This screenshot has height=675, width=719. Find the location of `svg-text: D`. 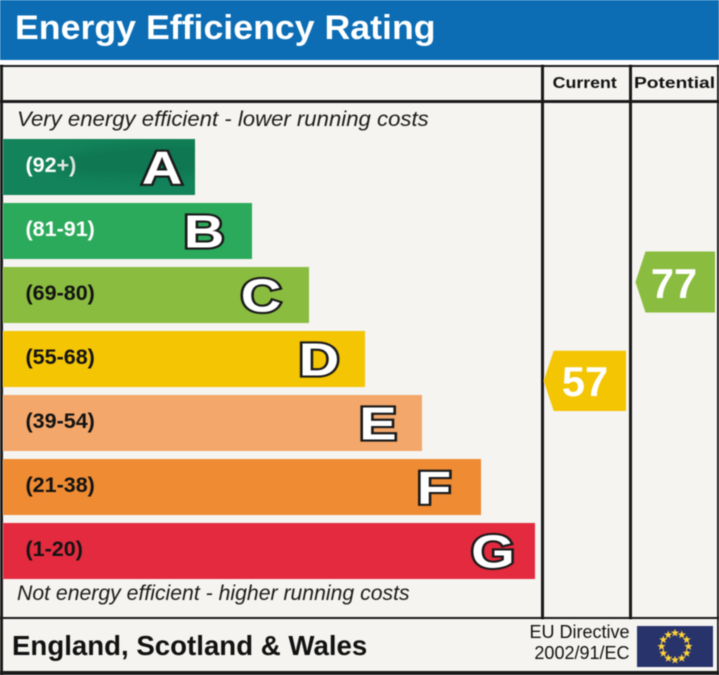

svg-text: D is located at coordinates (319, 359).